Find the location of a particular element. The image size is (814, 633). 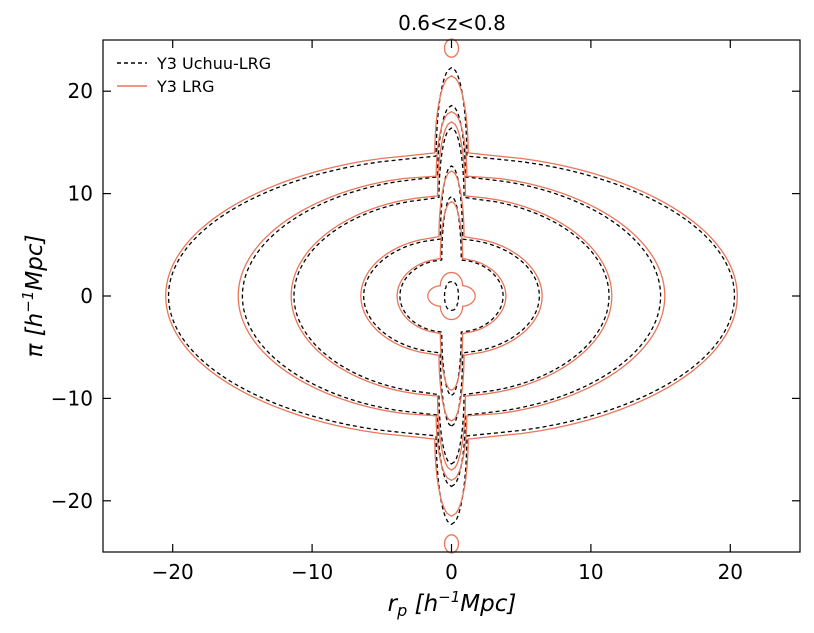

y-tick-label: 20 is located at coordinates (80, 91).